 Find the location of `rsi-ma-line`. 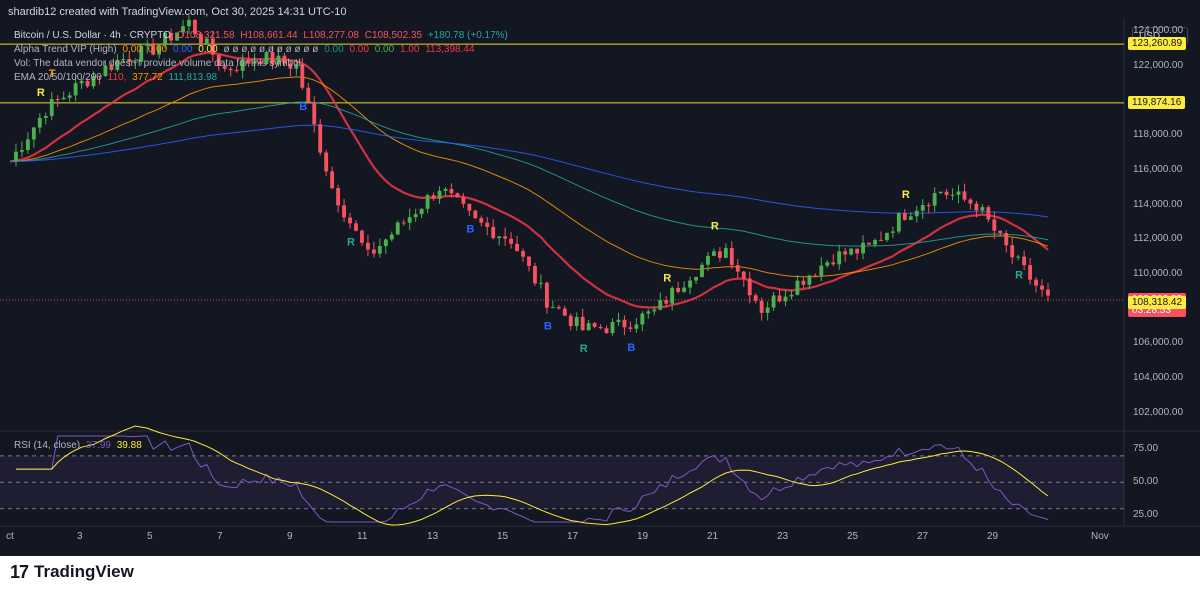

rsi-ma-line is located at coordinates (532, 475).